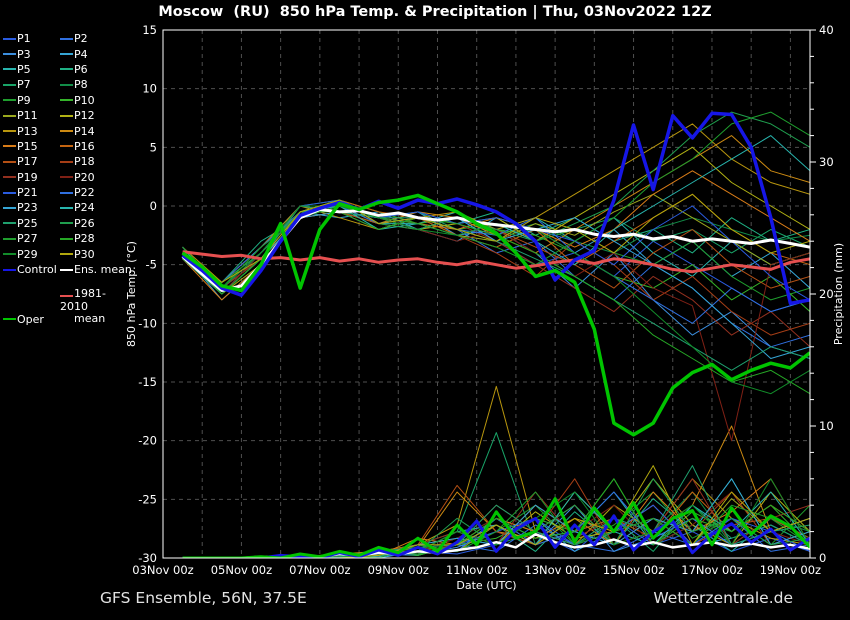  I want to click on legend-item-p12: P12, so click(93, 115).